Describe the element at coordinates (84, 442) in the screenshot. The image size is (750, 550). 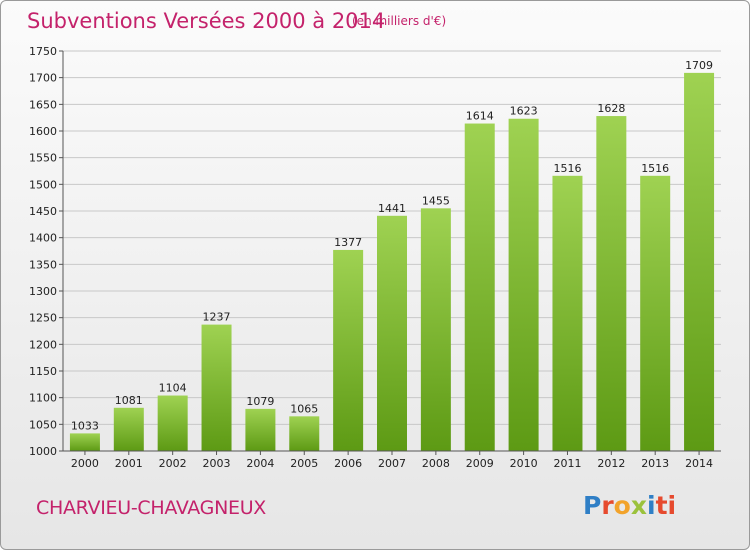
I see `bar-2000` at that location.